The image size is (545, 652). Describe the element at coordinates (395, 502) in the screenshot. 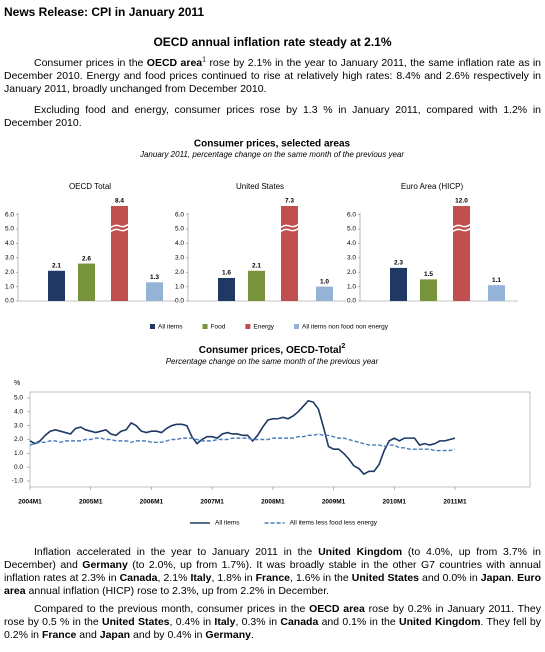

I see `x-tick-label: 2010M1` at that location.